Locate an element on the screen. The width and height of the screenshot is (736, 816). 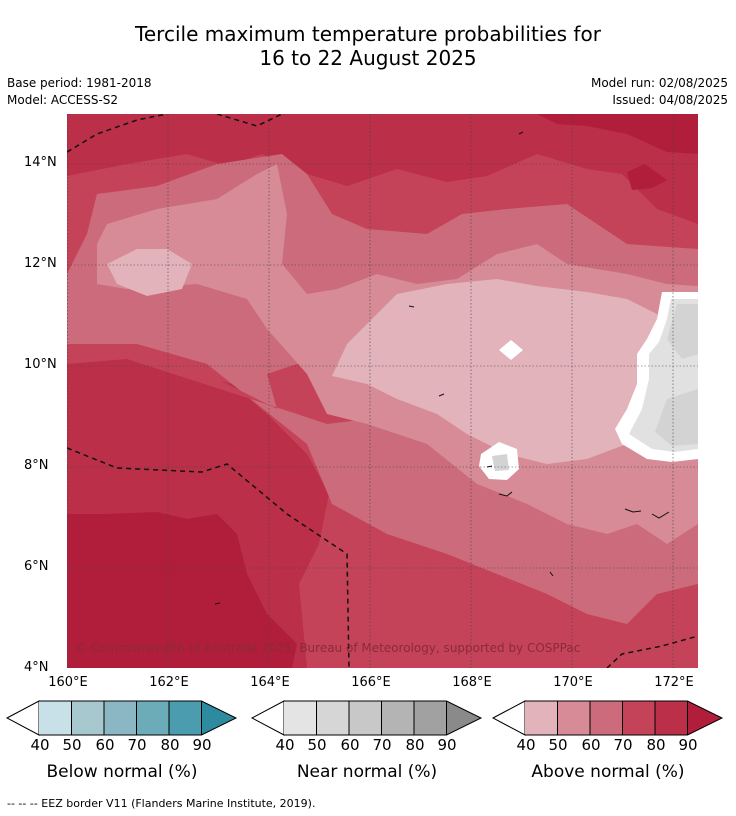
near-normal-50-region-lower is located at coordinates (676, 417).